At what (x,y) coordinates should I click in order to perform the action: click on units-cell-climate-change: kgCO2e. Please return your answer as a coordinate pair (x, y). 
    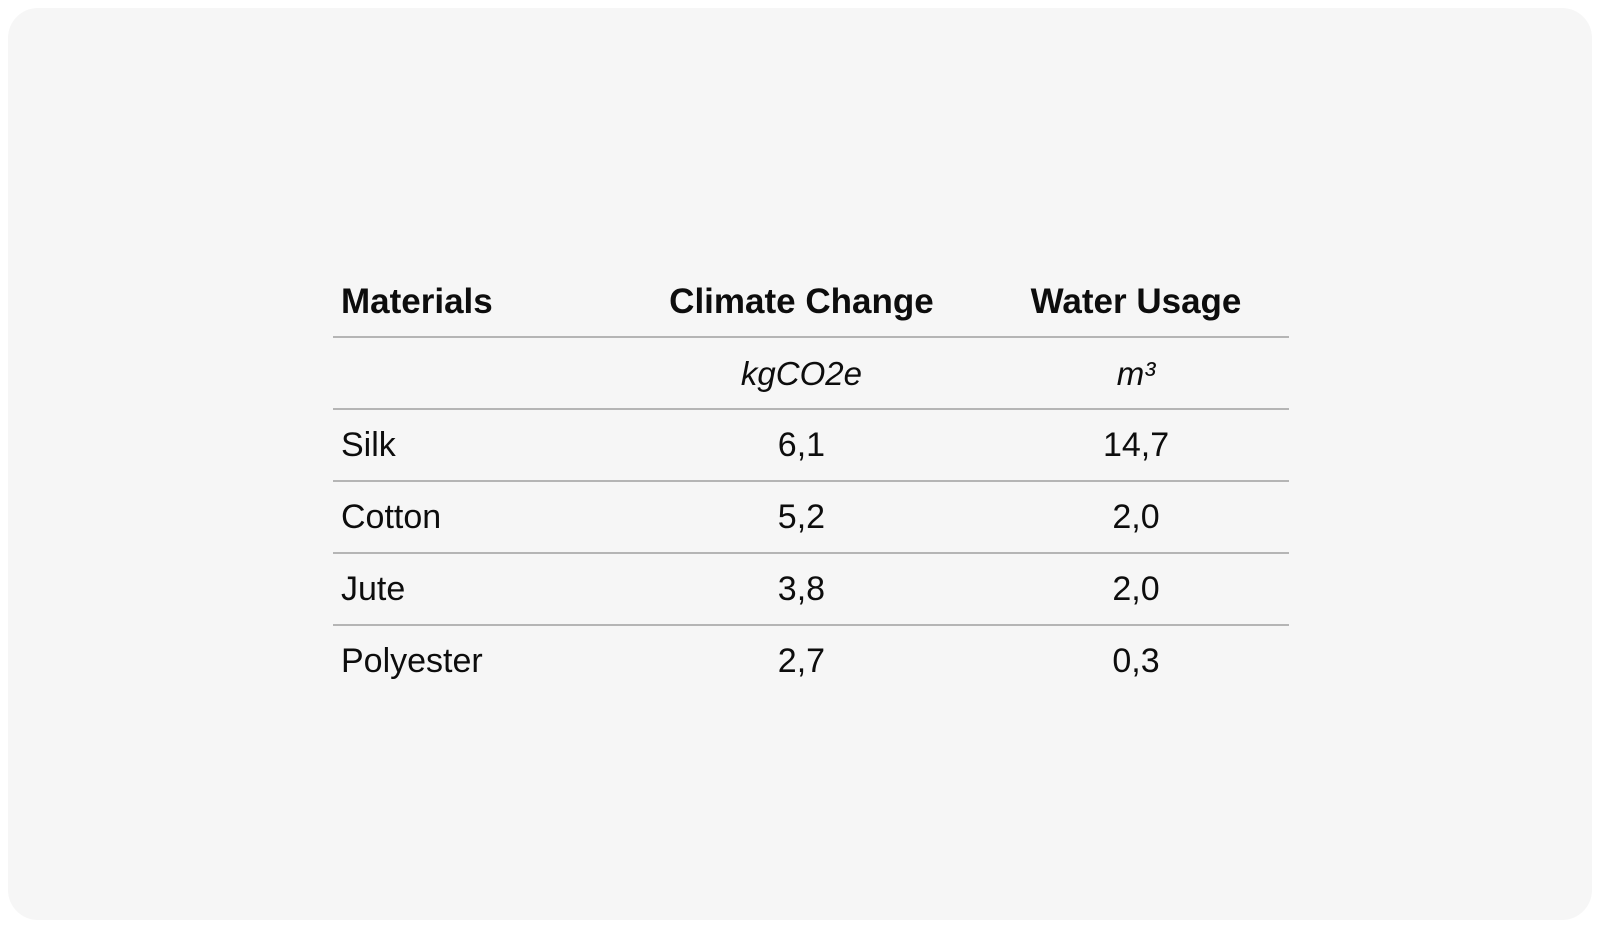
    Looking at the image, I should click on (801, 373).